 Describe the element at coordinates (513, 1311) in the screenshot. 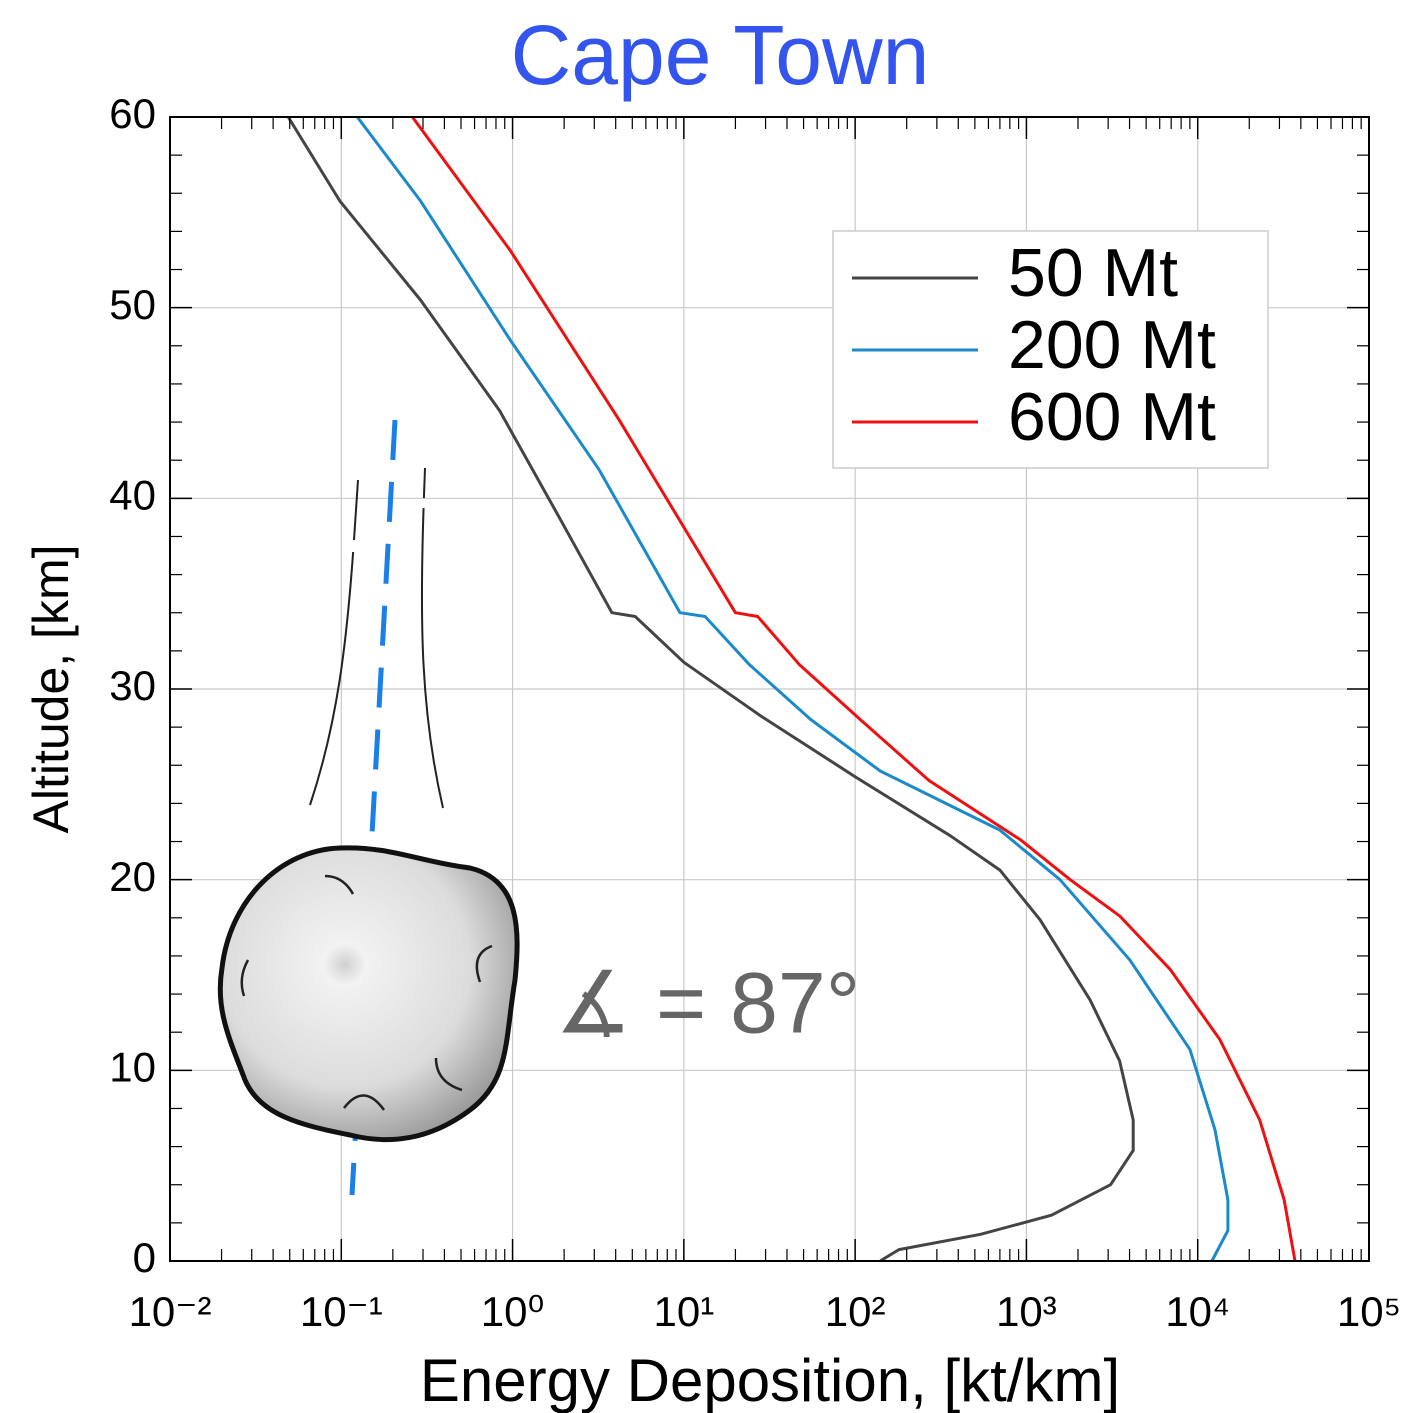

I see `x-tick-label: 10⁰` at that location.